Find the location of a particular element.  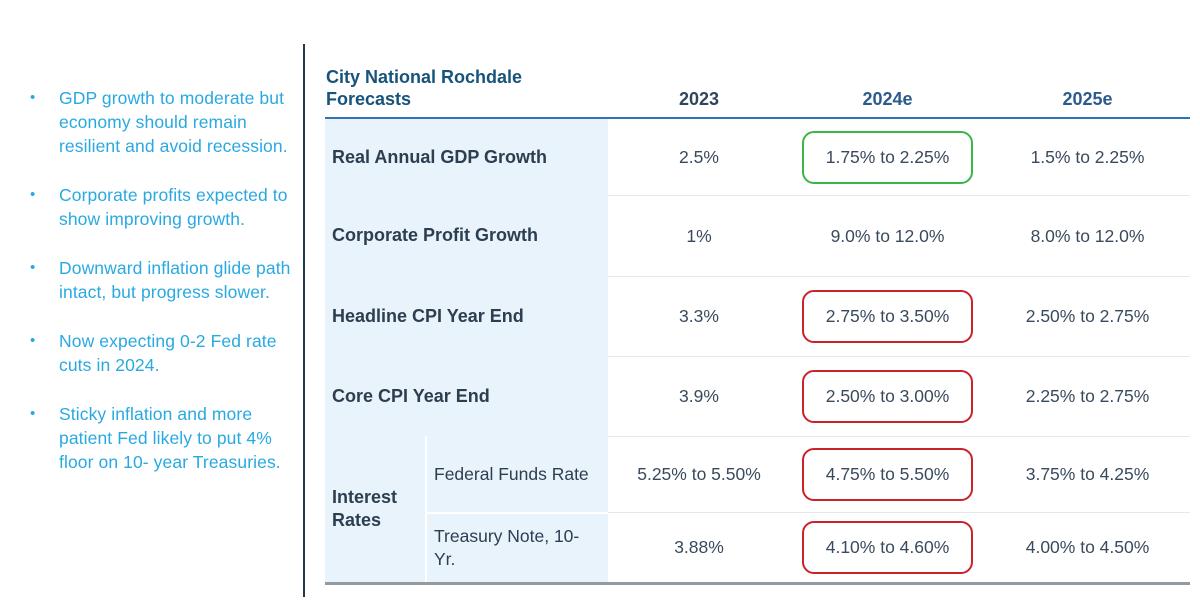

row-label-headline-cpi: Headline CPI Year End is located at coordinates (466, 316).